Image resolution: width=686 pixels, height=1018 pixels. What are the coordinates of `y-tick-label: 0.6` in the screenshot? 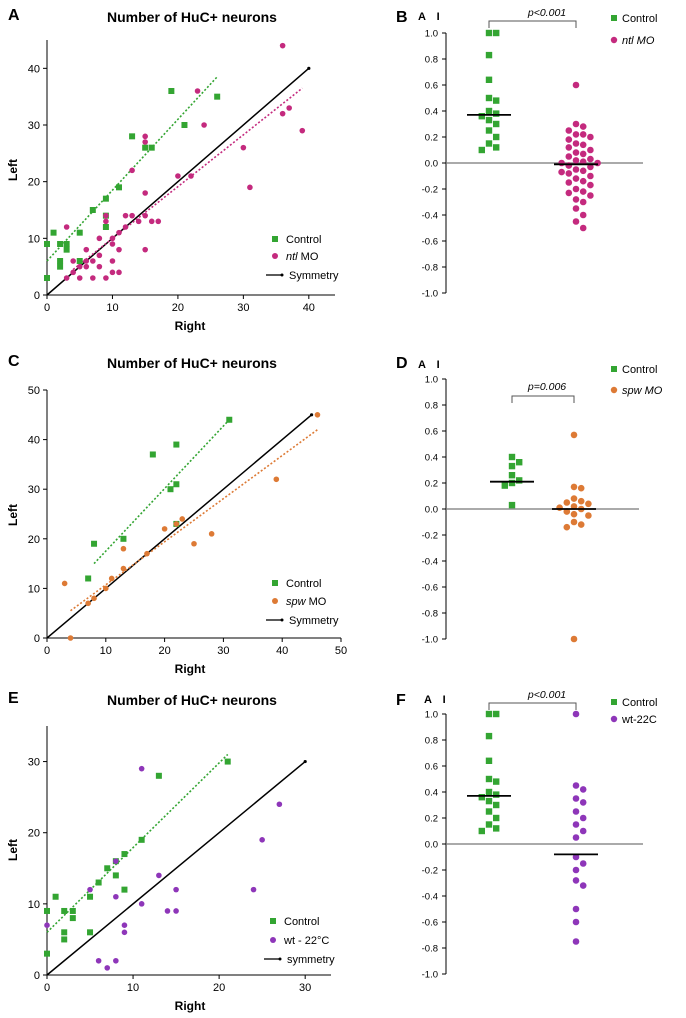 It's located at (431, 432).